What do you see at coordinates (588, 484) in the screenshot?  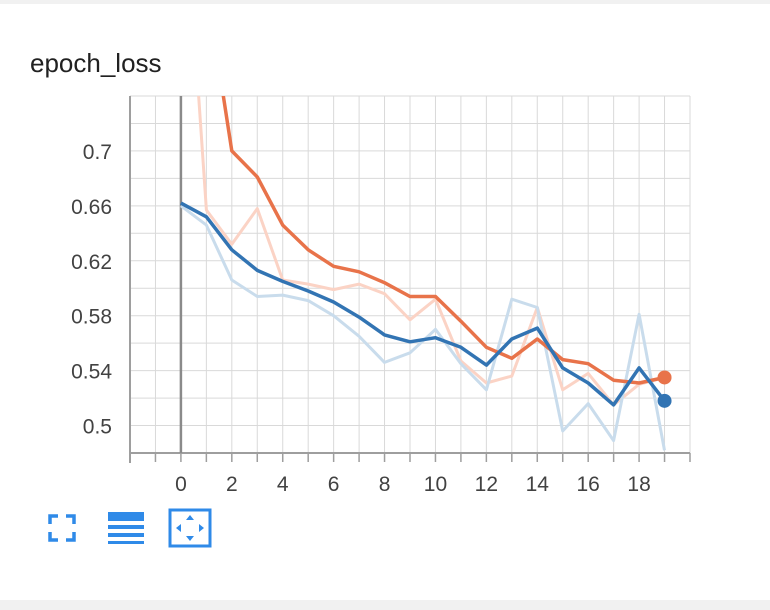 I see `x-tick-label: 16` at bounding box center [588, 484].